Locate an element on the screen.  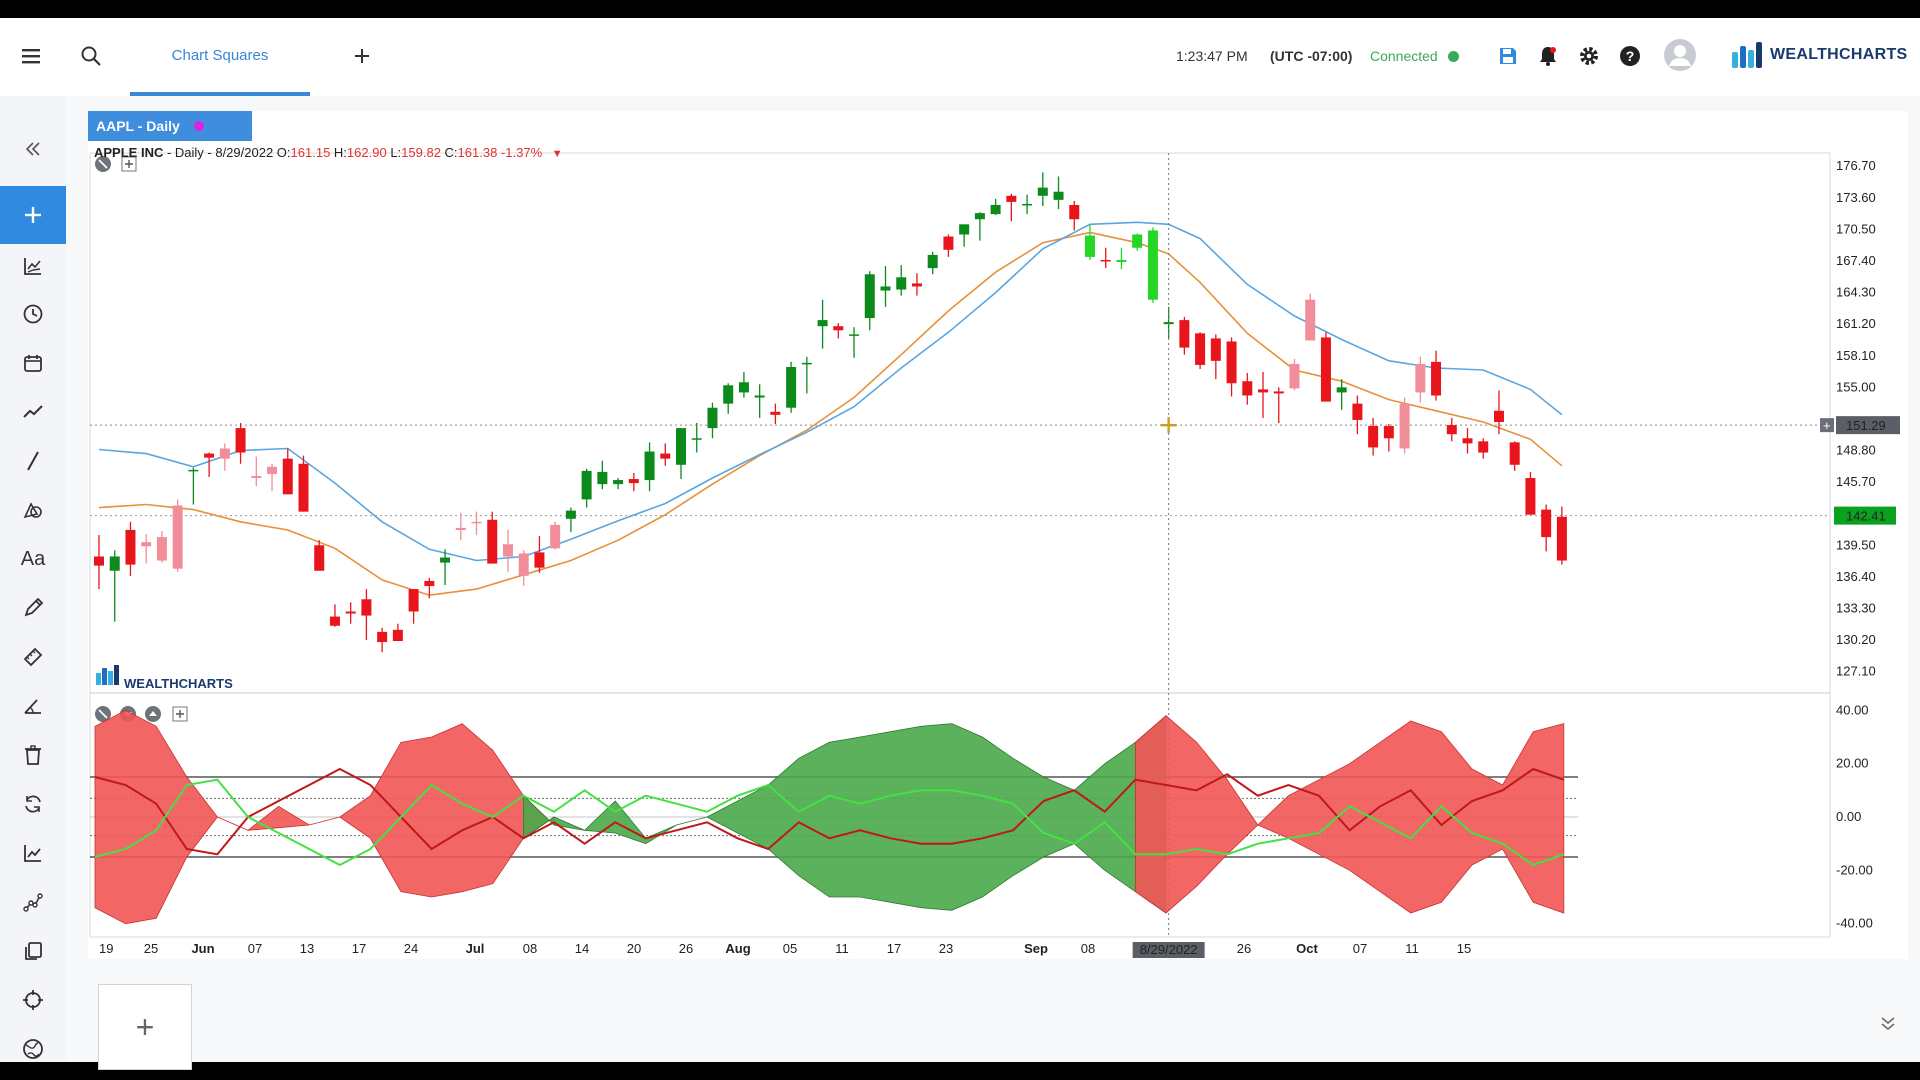
symbol-tab: AAPL - Daily is located at coordinates (170, 126).